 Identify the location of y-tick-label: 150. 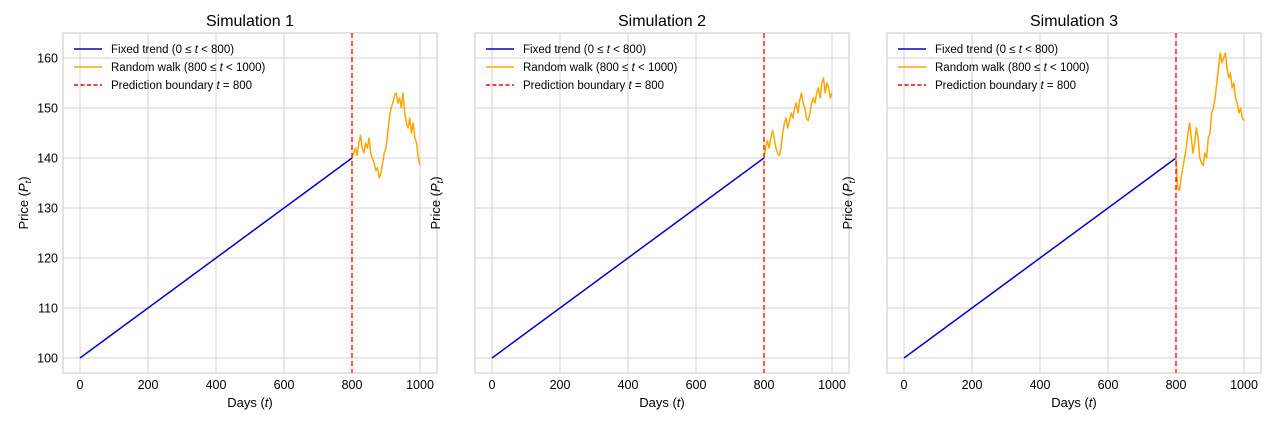
(47, 109).